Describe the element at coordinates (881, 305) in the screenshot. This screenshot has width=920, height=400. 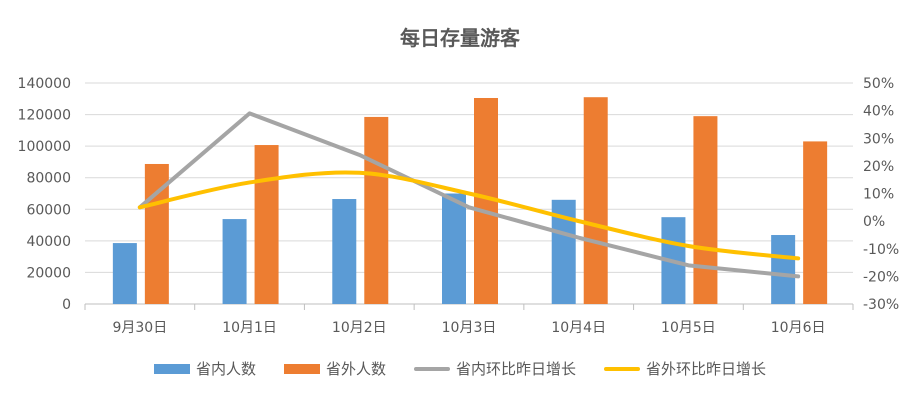
I see `y-right-tick-label: -30%` at that location.